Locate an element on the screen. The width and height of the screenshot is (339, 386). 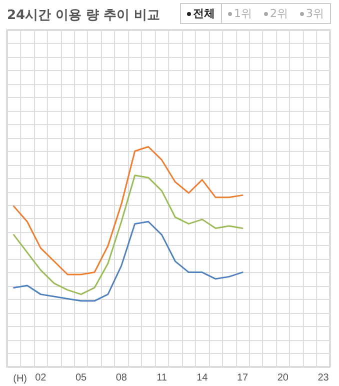
text: 2위 is located at coordinates (279, 14).